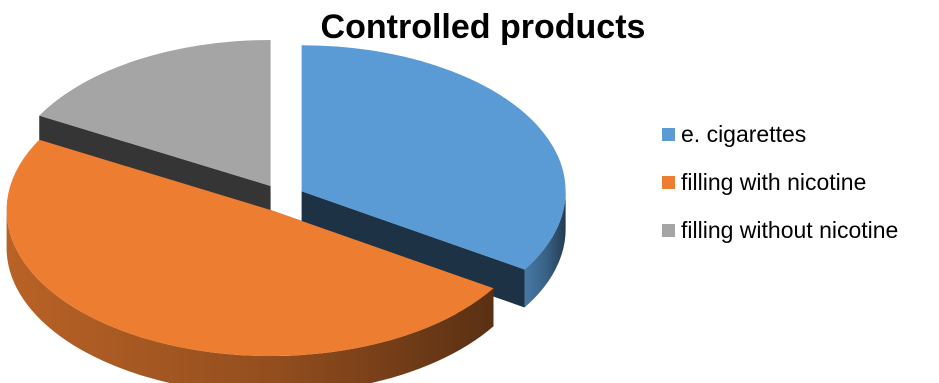 The image size is (939, 383). Describe the element at coordinates (668, 230) in the screenshot. I see `legend-swatch-filling-without-nicotine` at that location.